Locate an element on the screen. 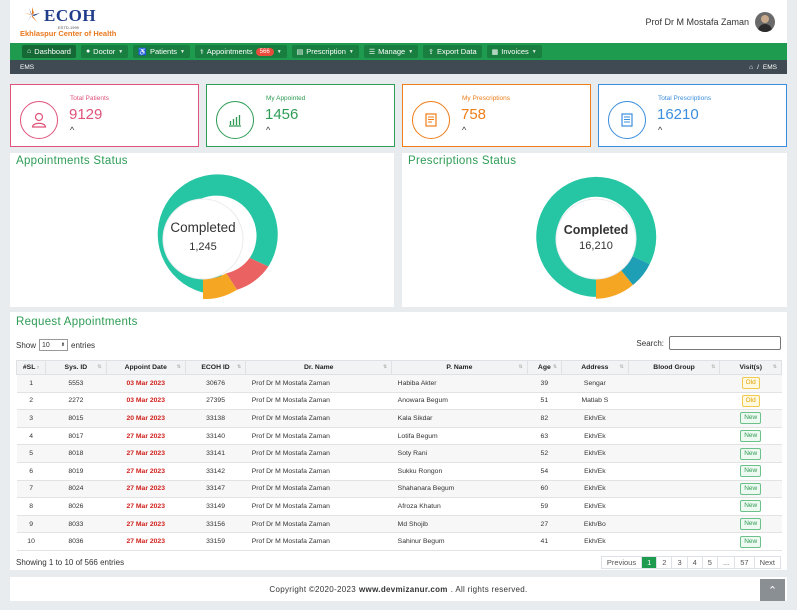 The height and width of the screenshot is (610, 797). pagination-previous: Previous is located at coordinates (621, 562).